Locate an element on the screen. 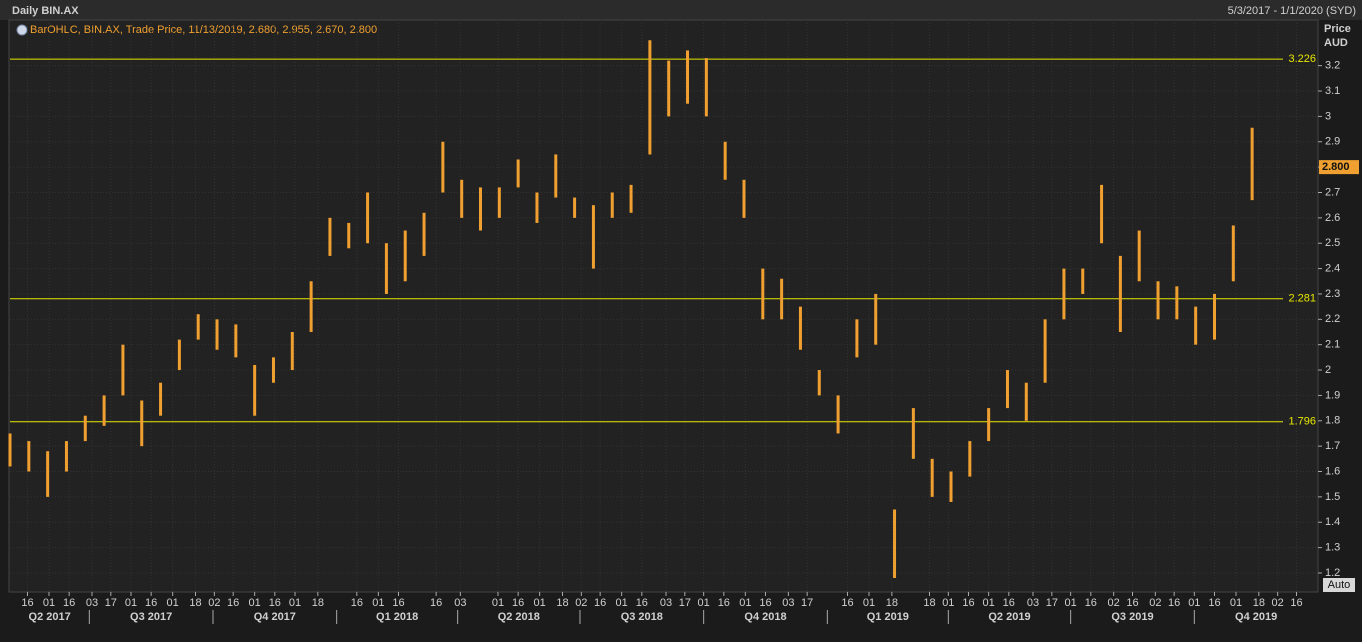 The width and height of the screenshot is (1362, 642). quarter-label: Q1 2019 is located at coordinates (888, 617).